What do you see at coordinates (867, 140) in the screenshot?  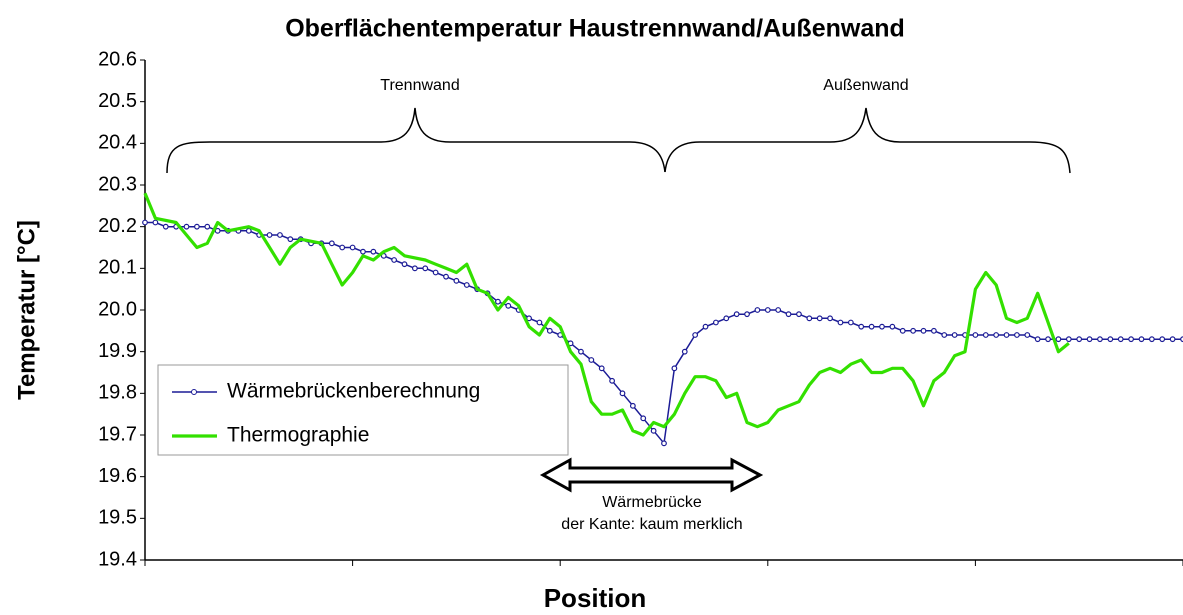 I see `brace-aussenwand` at bounding box center [867, 140].